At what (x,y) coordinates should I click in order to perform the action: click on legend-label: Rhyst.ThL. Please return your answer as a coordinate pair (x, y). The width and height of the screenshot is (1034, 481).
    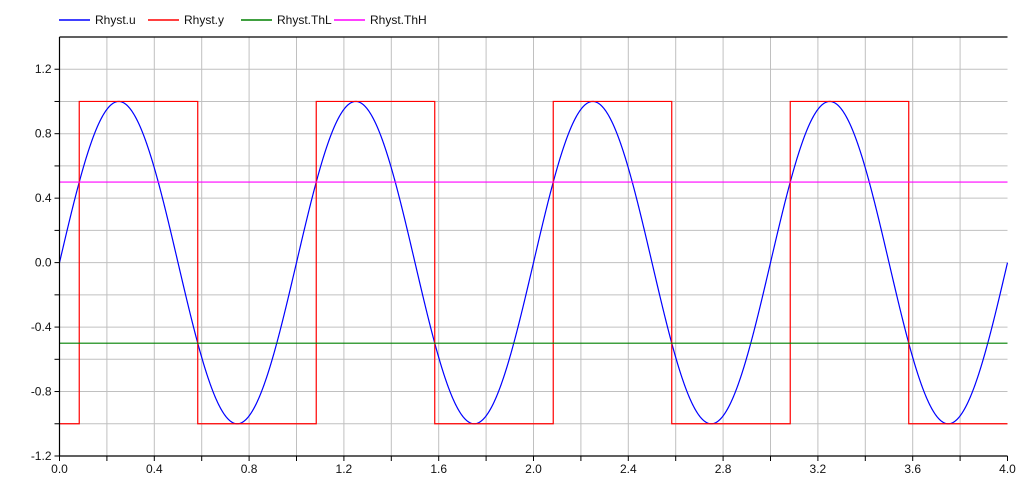
    Looking at the image, I should click on (304, 20).